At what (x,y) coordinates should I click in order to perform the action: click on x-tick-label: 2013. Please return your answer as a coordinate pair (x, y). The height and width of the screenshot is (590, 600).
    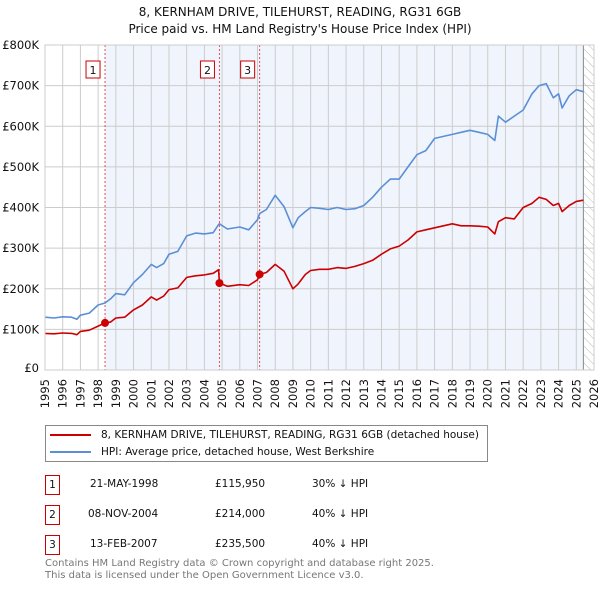
    Looking at the image, I should click on (364, 393).